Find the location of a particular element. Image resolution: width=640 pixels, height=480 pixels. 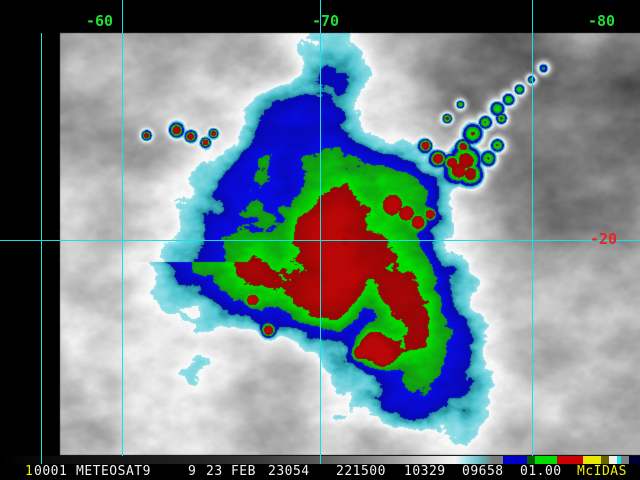

time-utc-label: 221500 is located at coordinates (361, 471).